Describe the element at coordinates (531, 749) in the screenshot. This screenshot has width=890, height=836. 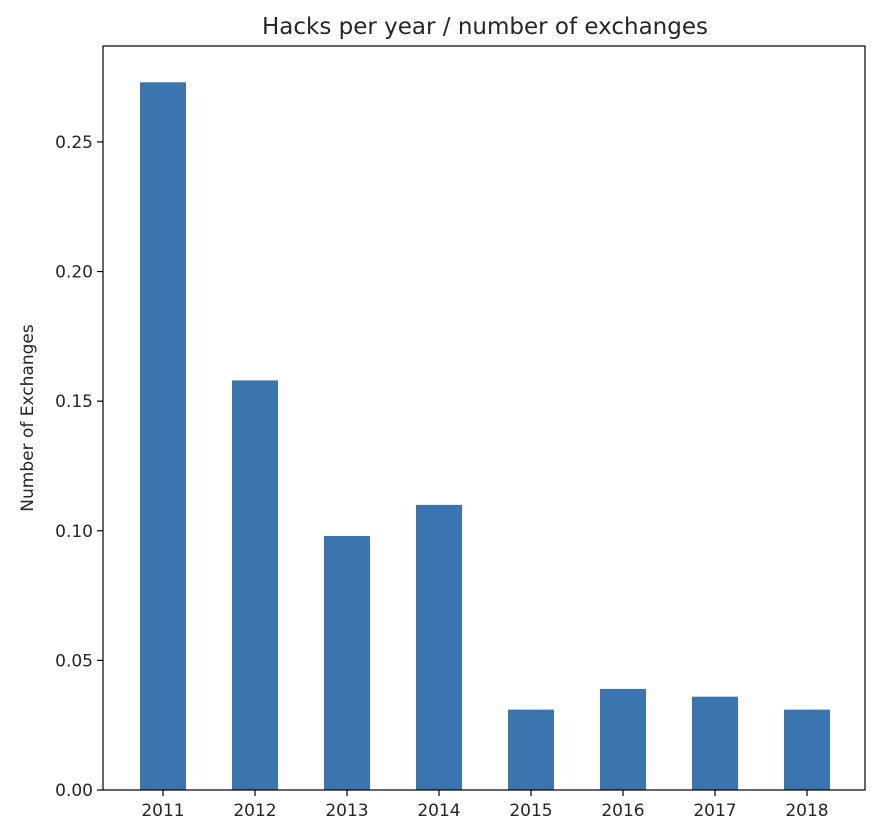
I see `bar-2015` at that location.